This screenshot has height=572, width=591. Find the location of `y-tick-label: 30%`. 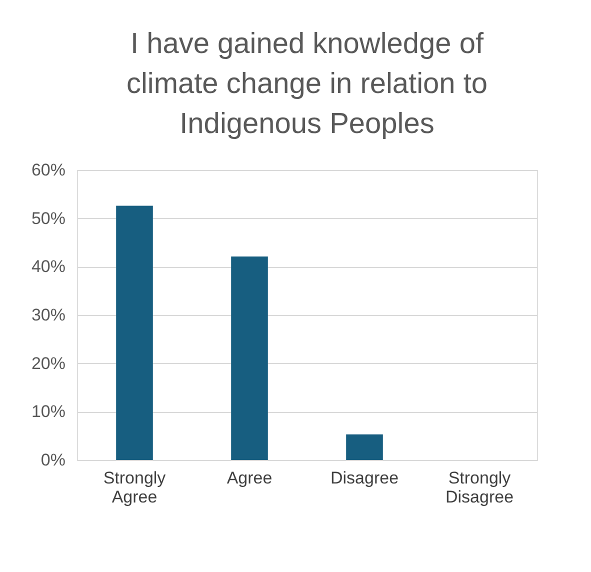

y-tick-label: 30% is located at coordinates (48, 315).